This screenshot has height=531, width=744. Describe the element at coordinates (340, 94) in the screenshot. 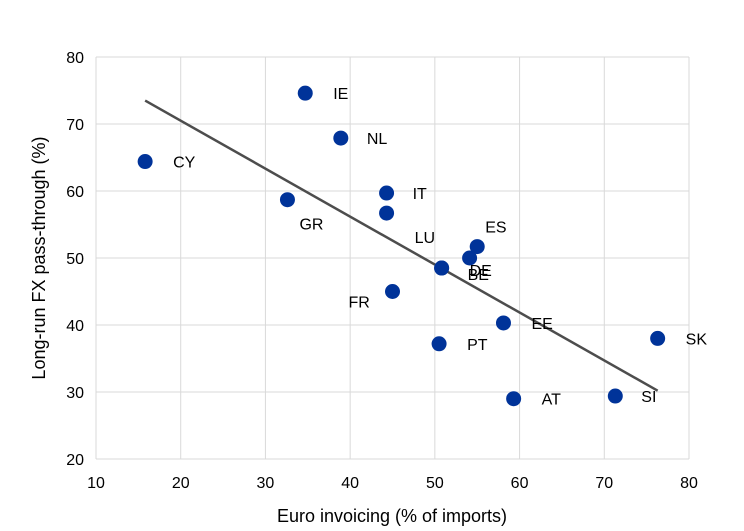

I see `point-label: IE` at that location.